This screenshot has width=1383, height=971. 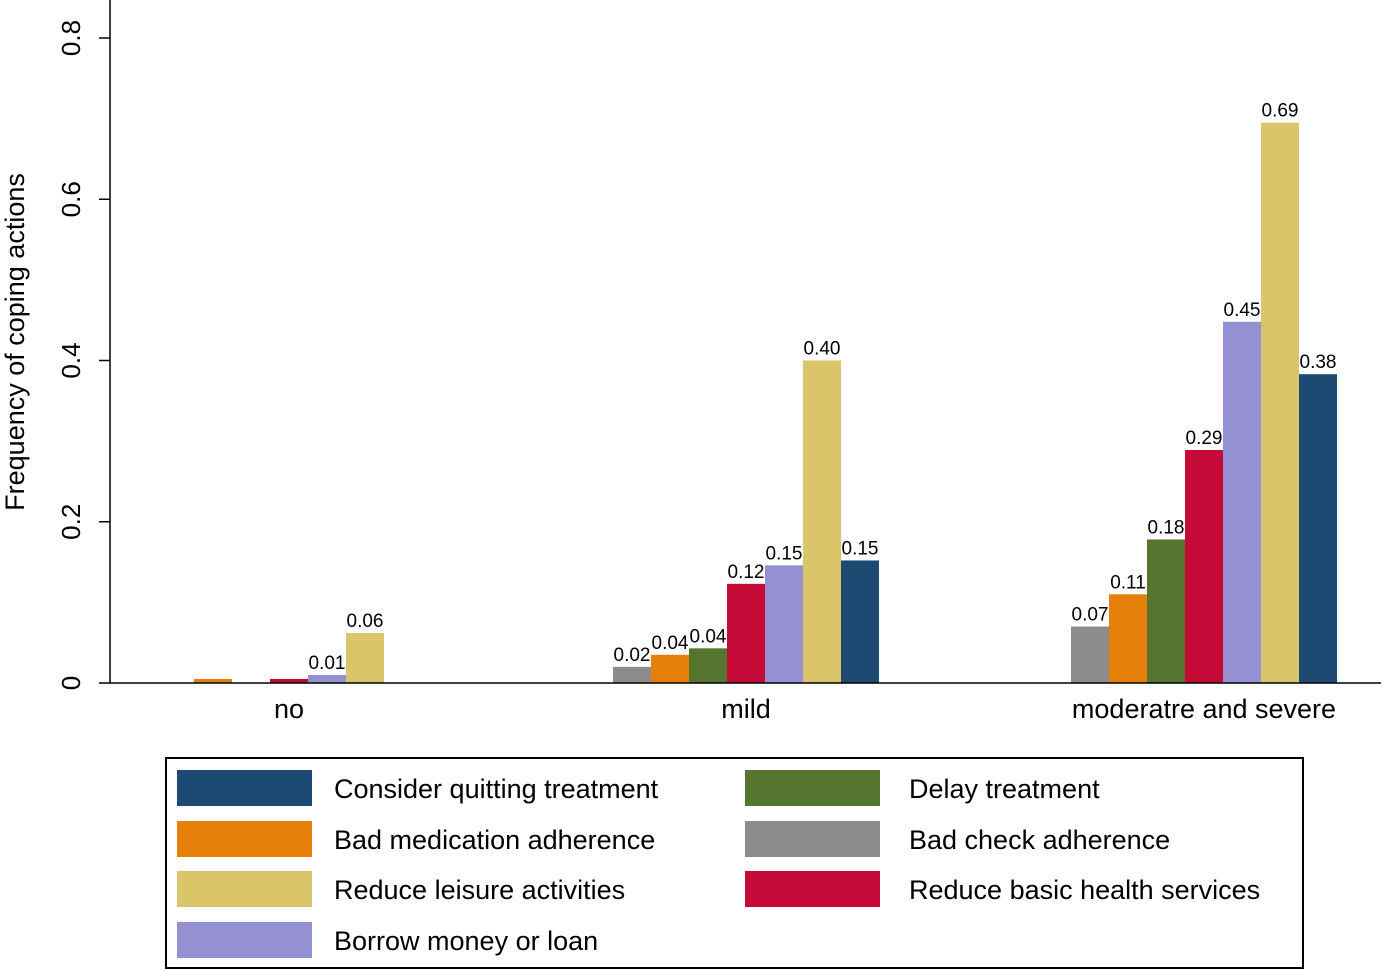 I want to click on bar-value-label: 0.45, so click(x=1242, y=310).